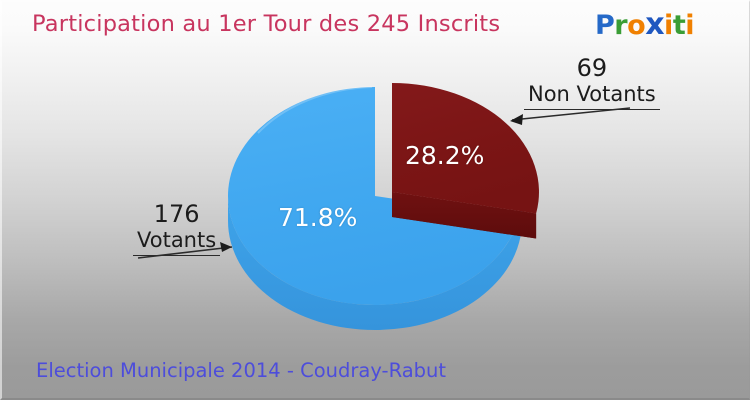  I want to click on logo-letter-i2: i, so click(689, 25).